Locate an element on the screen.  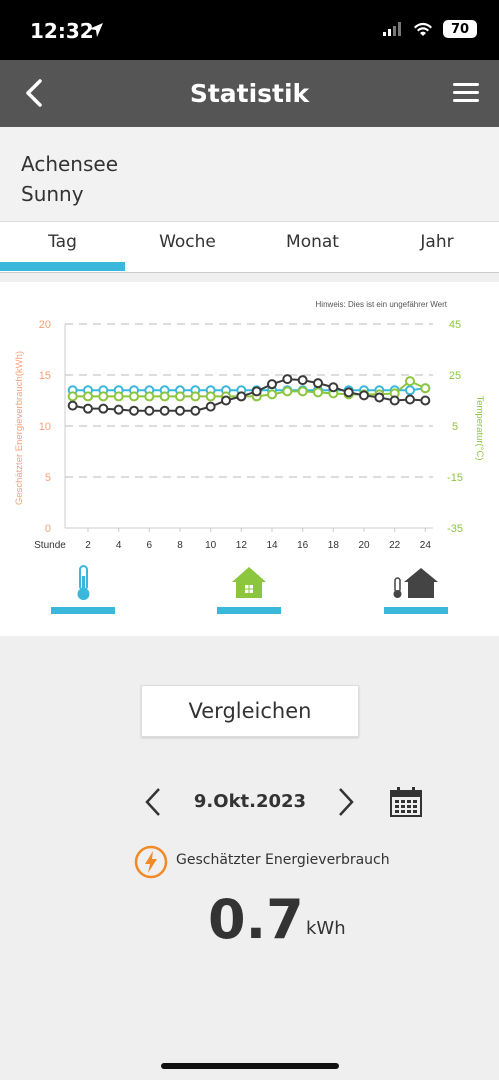
home-indicator is located at coordinates (250, 1066).